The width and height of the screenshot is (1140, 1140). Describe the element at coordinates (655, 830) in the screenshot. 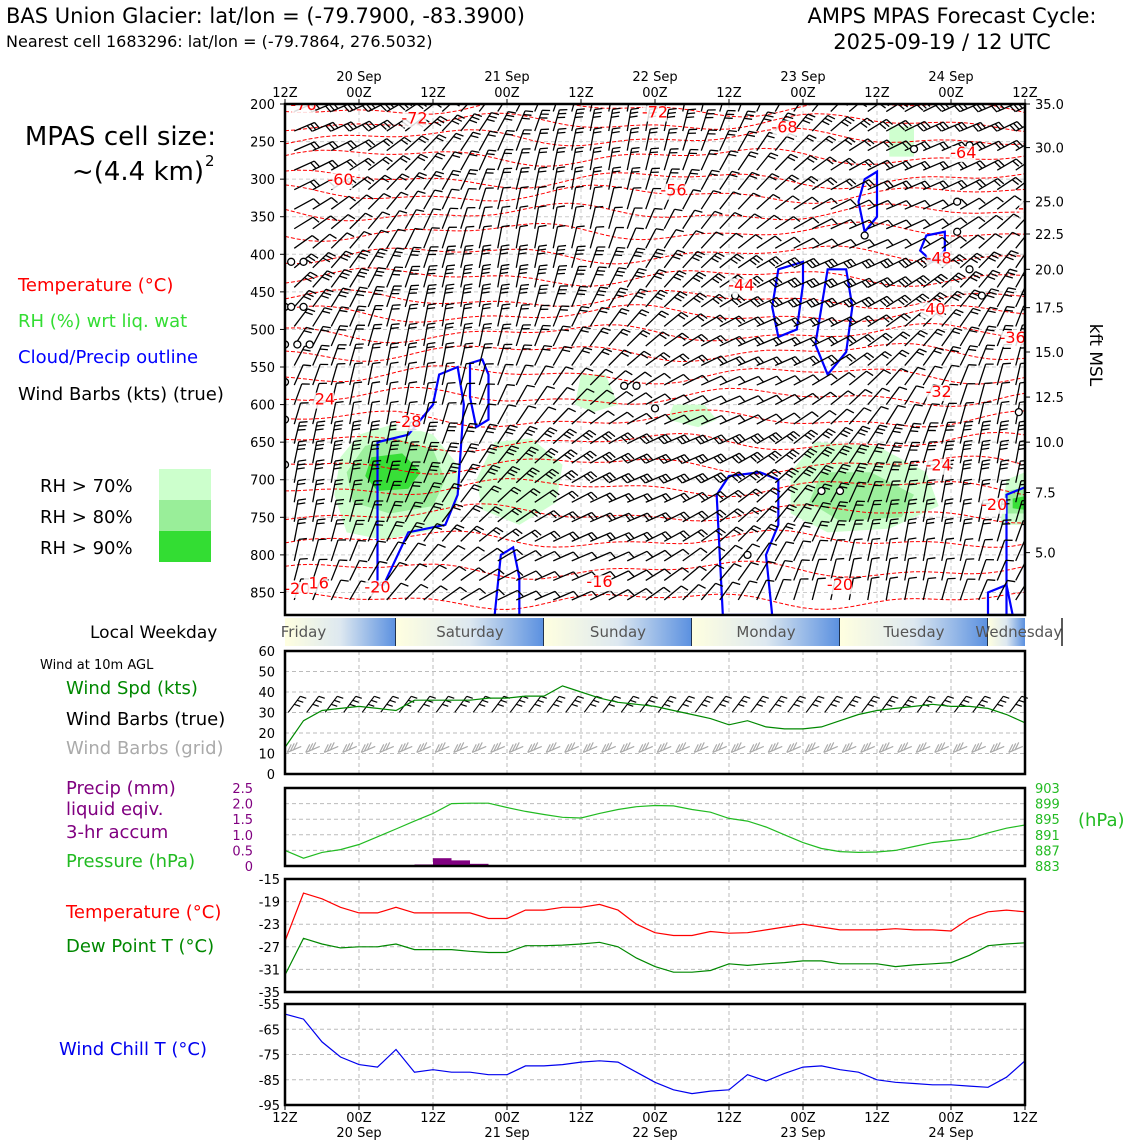

I see `pressure-line` at that location.